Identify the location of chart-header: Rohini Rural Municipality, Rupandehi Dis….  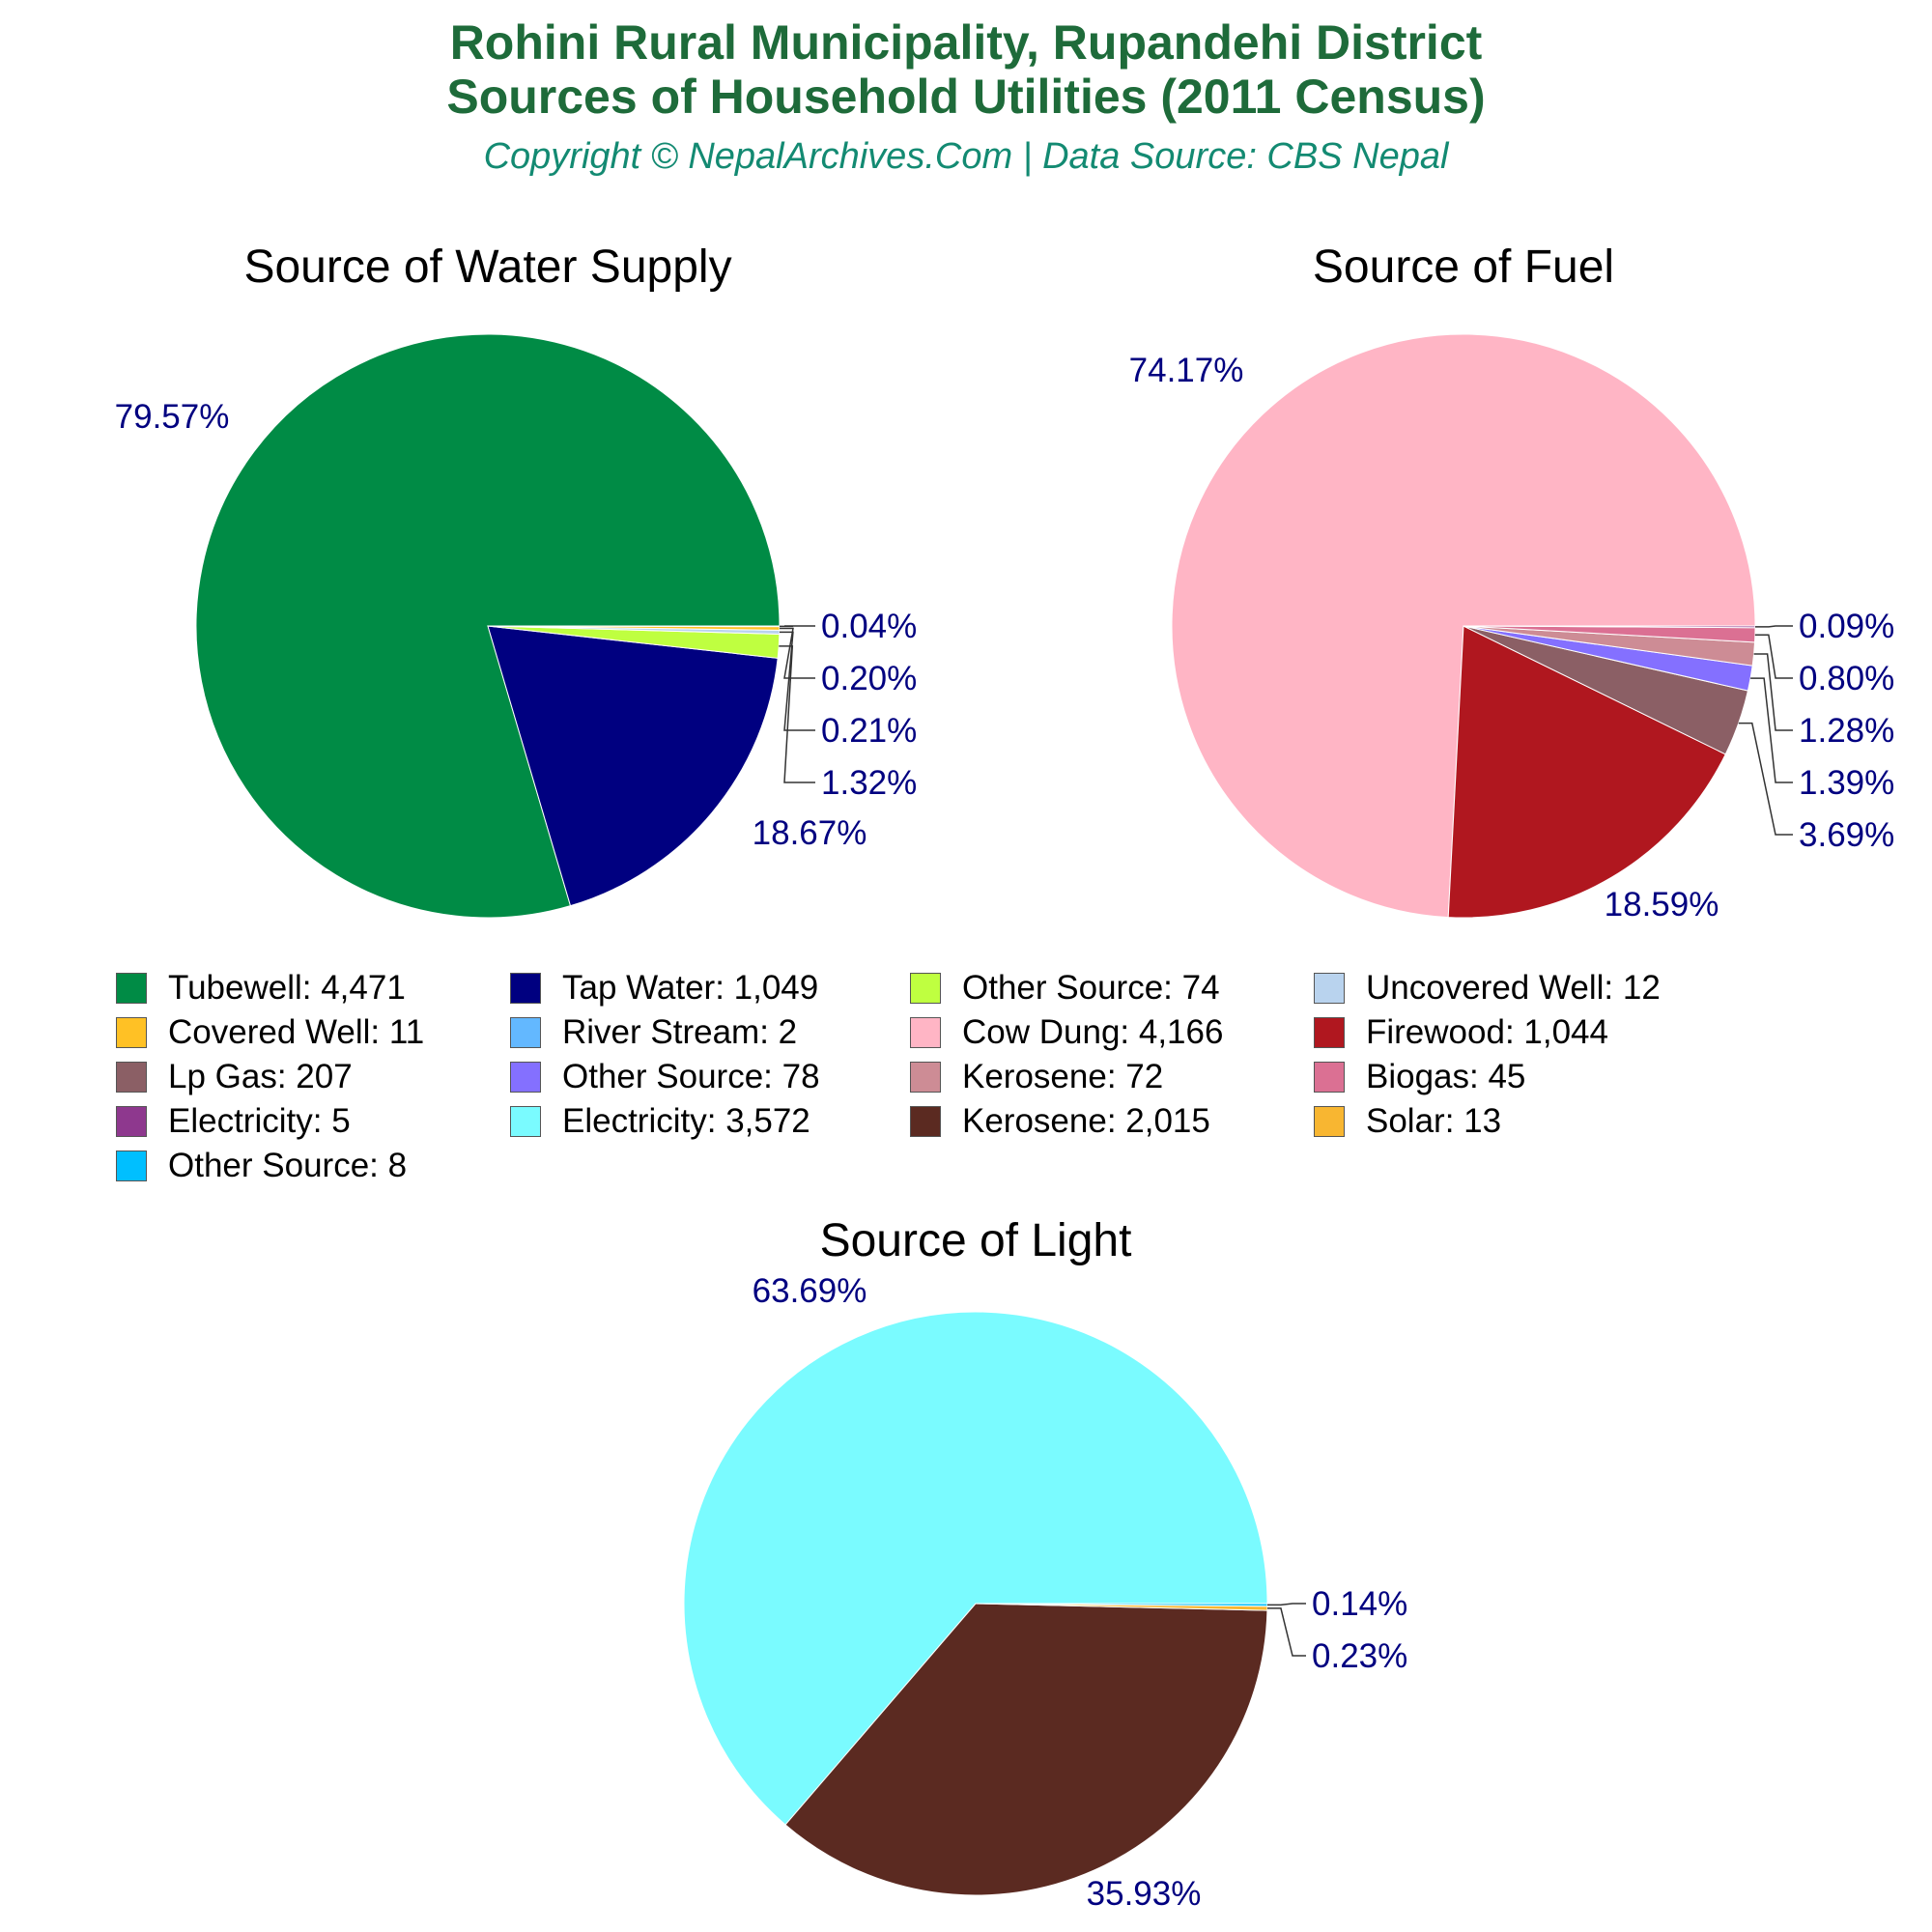
(966, 89).